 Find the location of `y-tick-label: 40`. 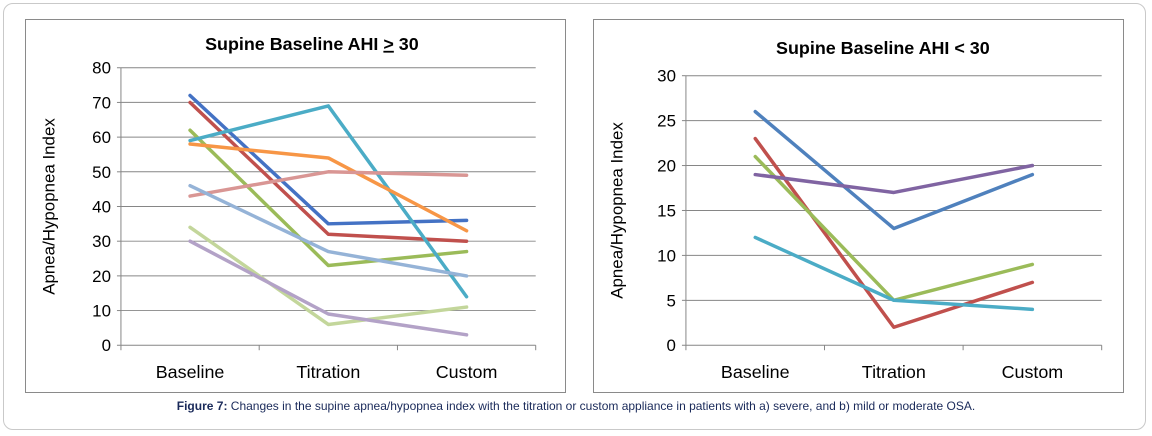

y-tick-label: 40 is located at coordinates (101, 206).